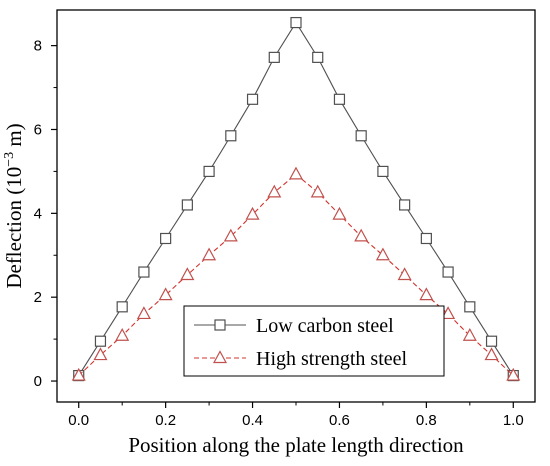 The height and width of the screenshot is (466, 550). I want to click on x-tick-label: 0.6, so click(339, 420).